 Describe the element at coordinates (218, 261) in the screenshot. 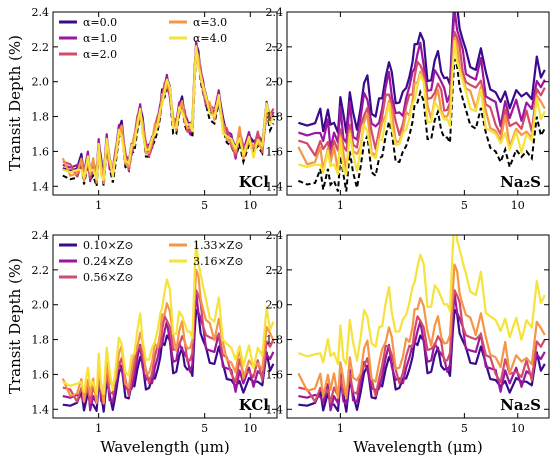

I see `legend-label: 3.16×Z⊙` at that location.